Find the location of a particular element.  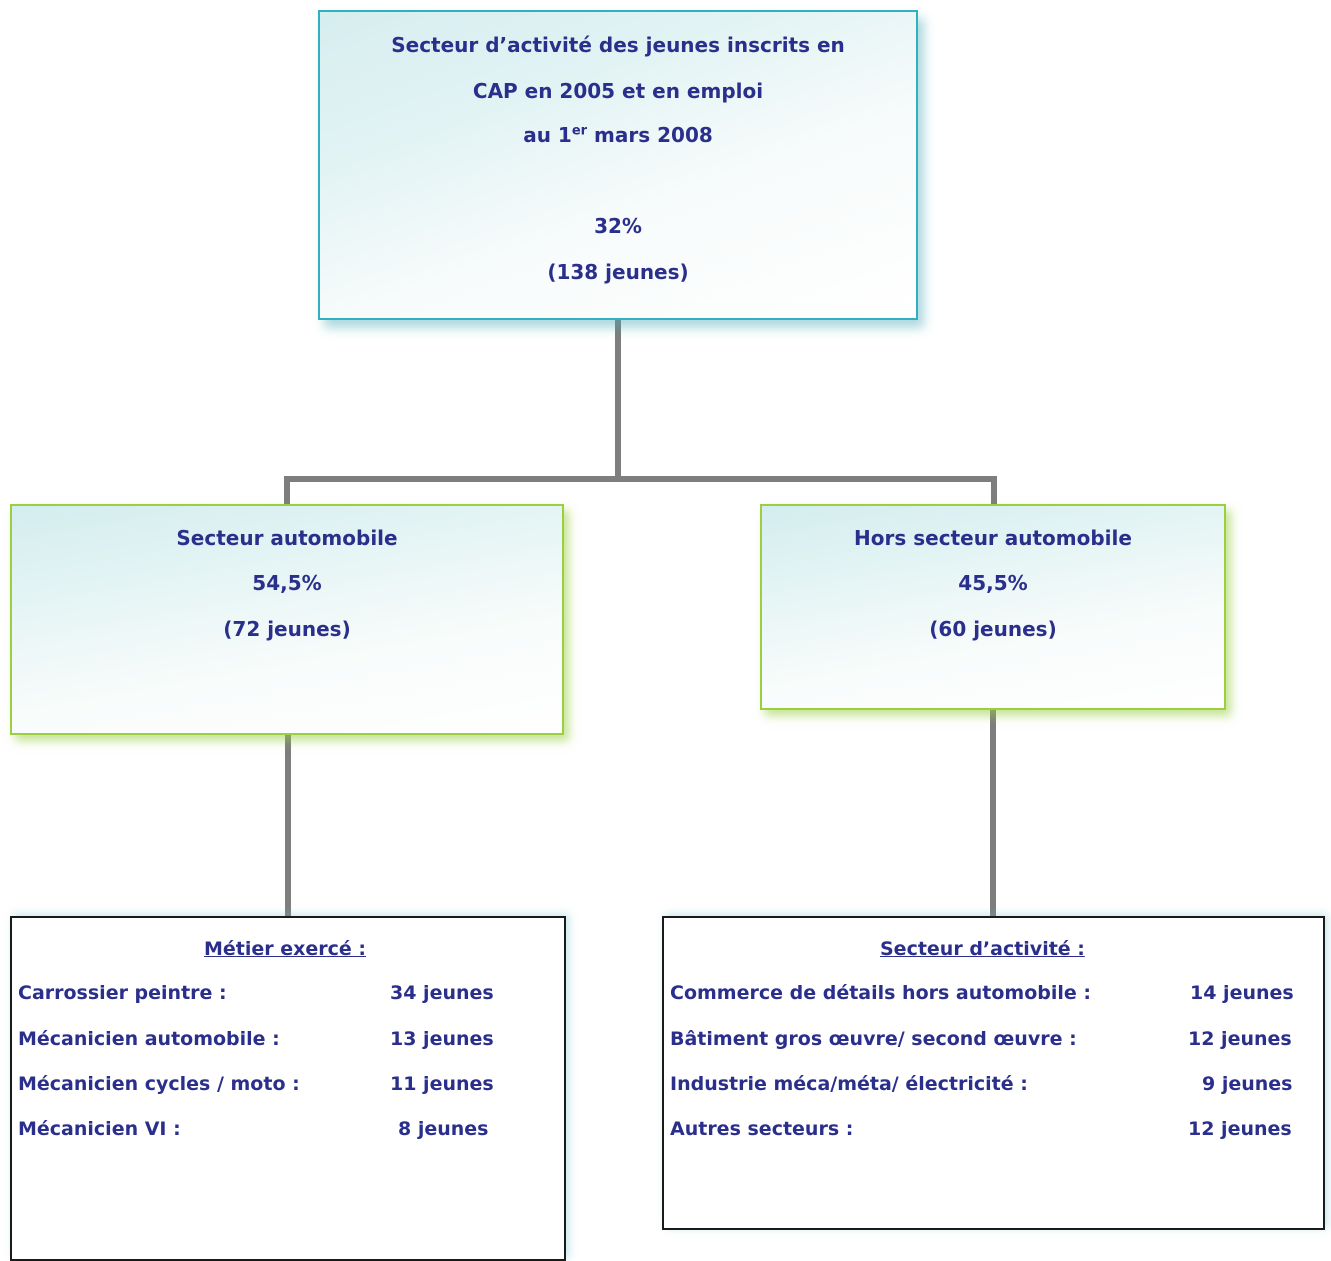

right-branch-count: (60 jeunes) is located at coordinates (993, 629).